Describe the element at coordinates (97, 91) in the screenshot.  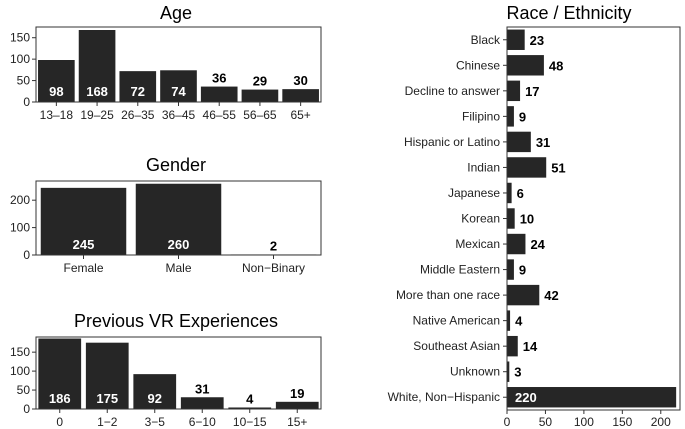
I see `age-value-label: 168` at that location.